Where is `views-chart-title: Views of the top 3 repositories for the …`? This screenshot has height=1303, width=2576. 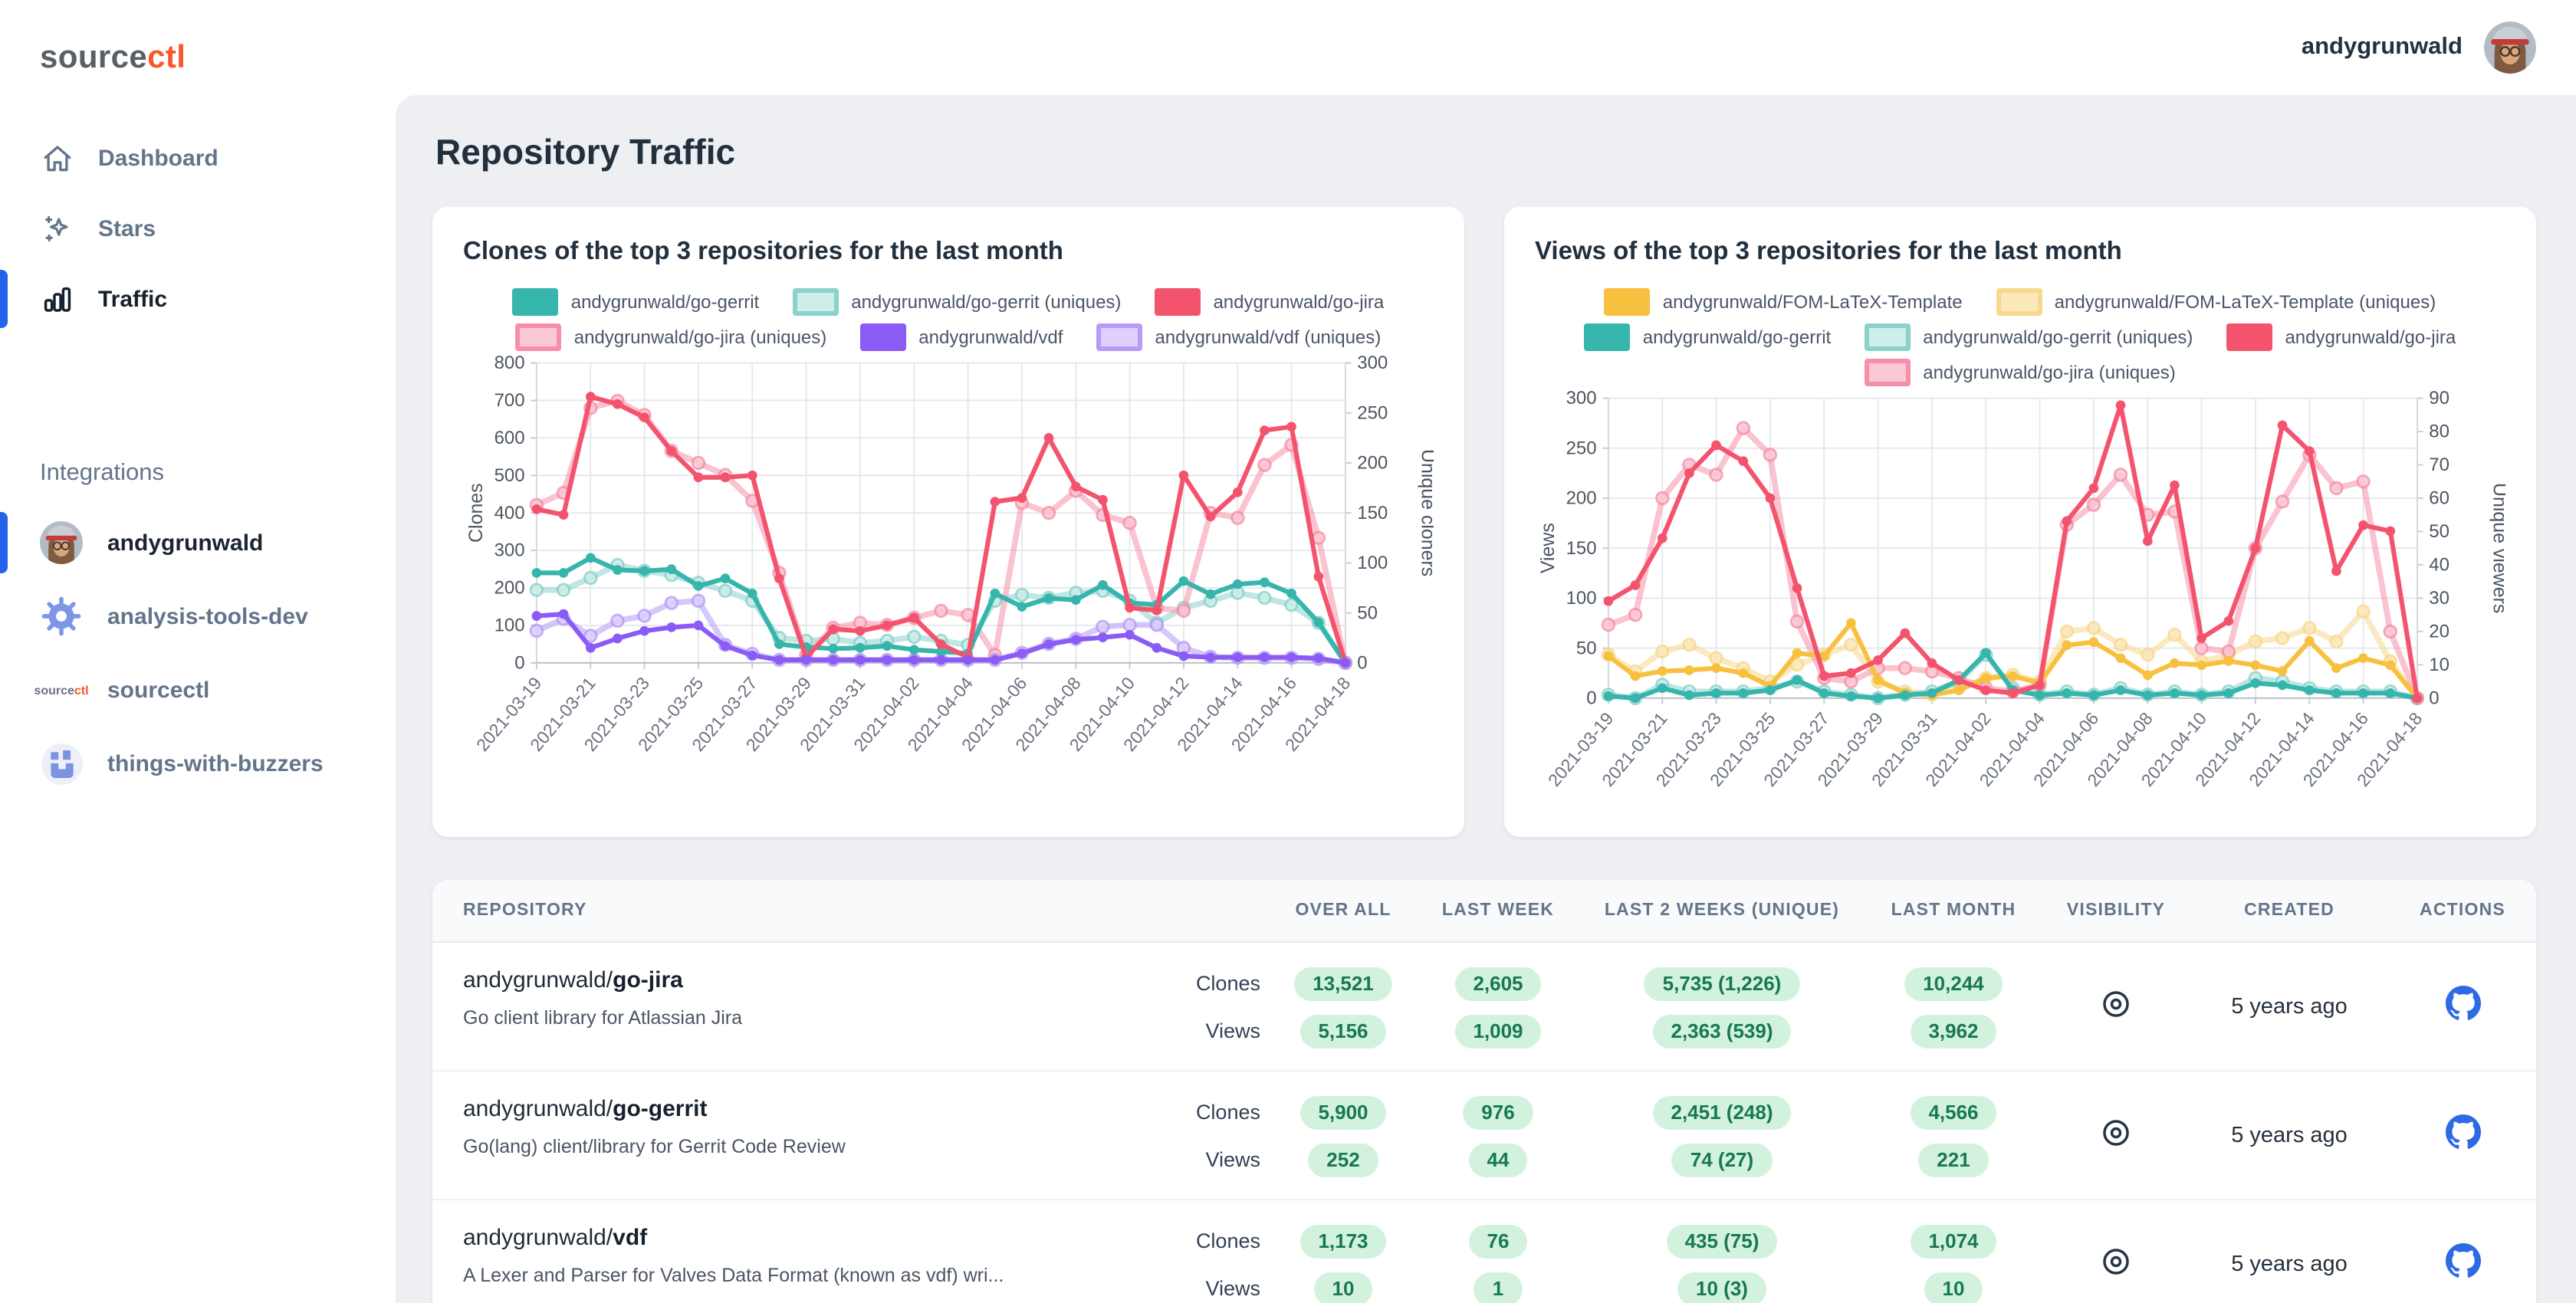
views-chart-title: Views of the top 3 repositories for the … is located at coordinates (1829, 251).